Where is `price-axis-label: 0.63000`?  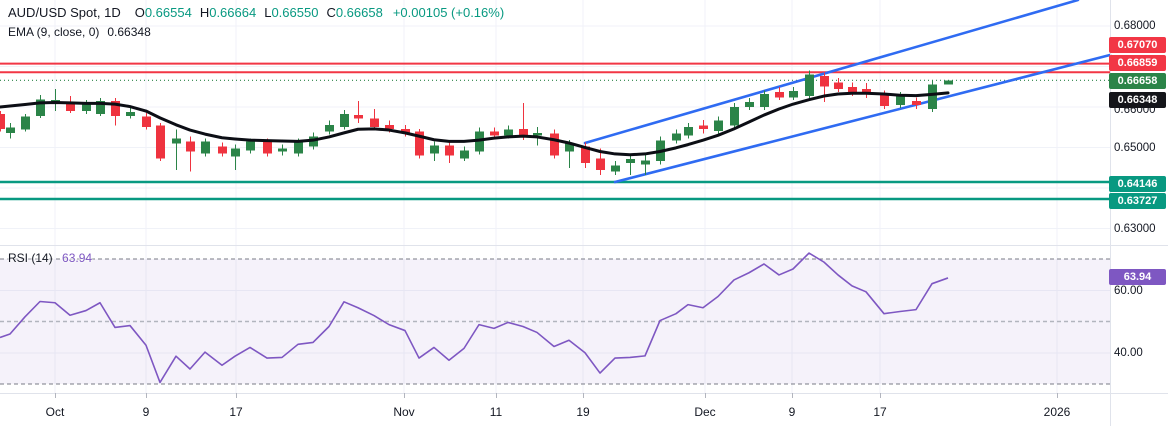 price-axis-label: 0.63000 is located at coordinates (1135, 229).